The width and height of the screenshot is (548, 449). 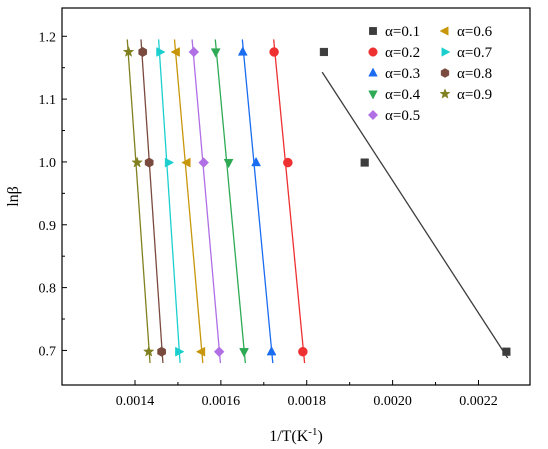 What do you see at coordinates (135, 401) in the screenshot?
I see `x-tick-label: 0.0014` at bounding box center [135, 401].